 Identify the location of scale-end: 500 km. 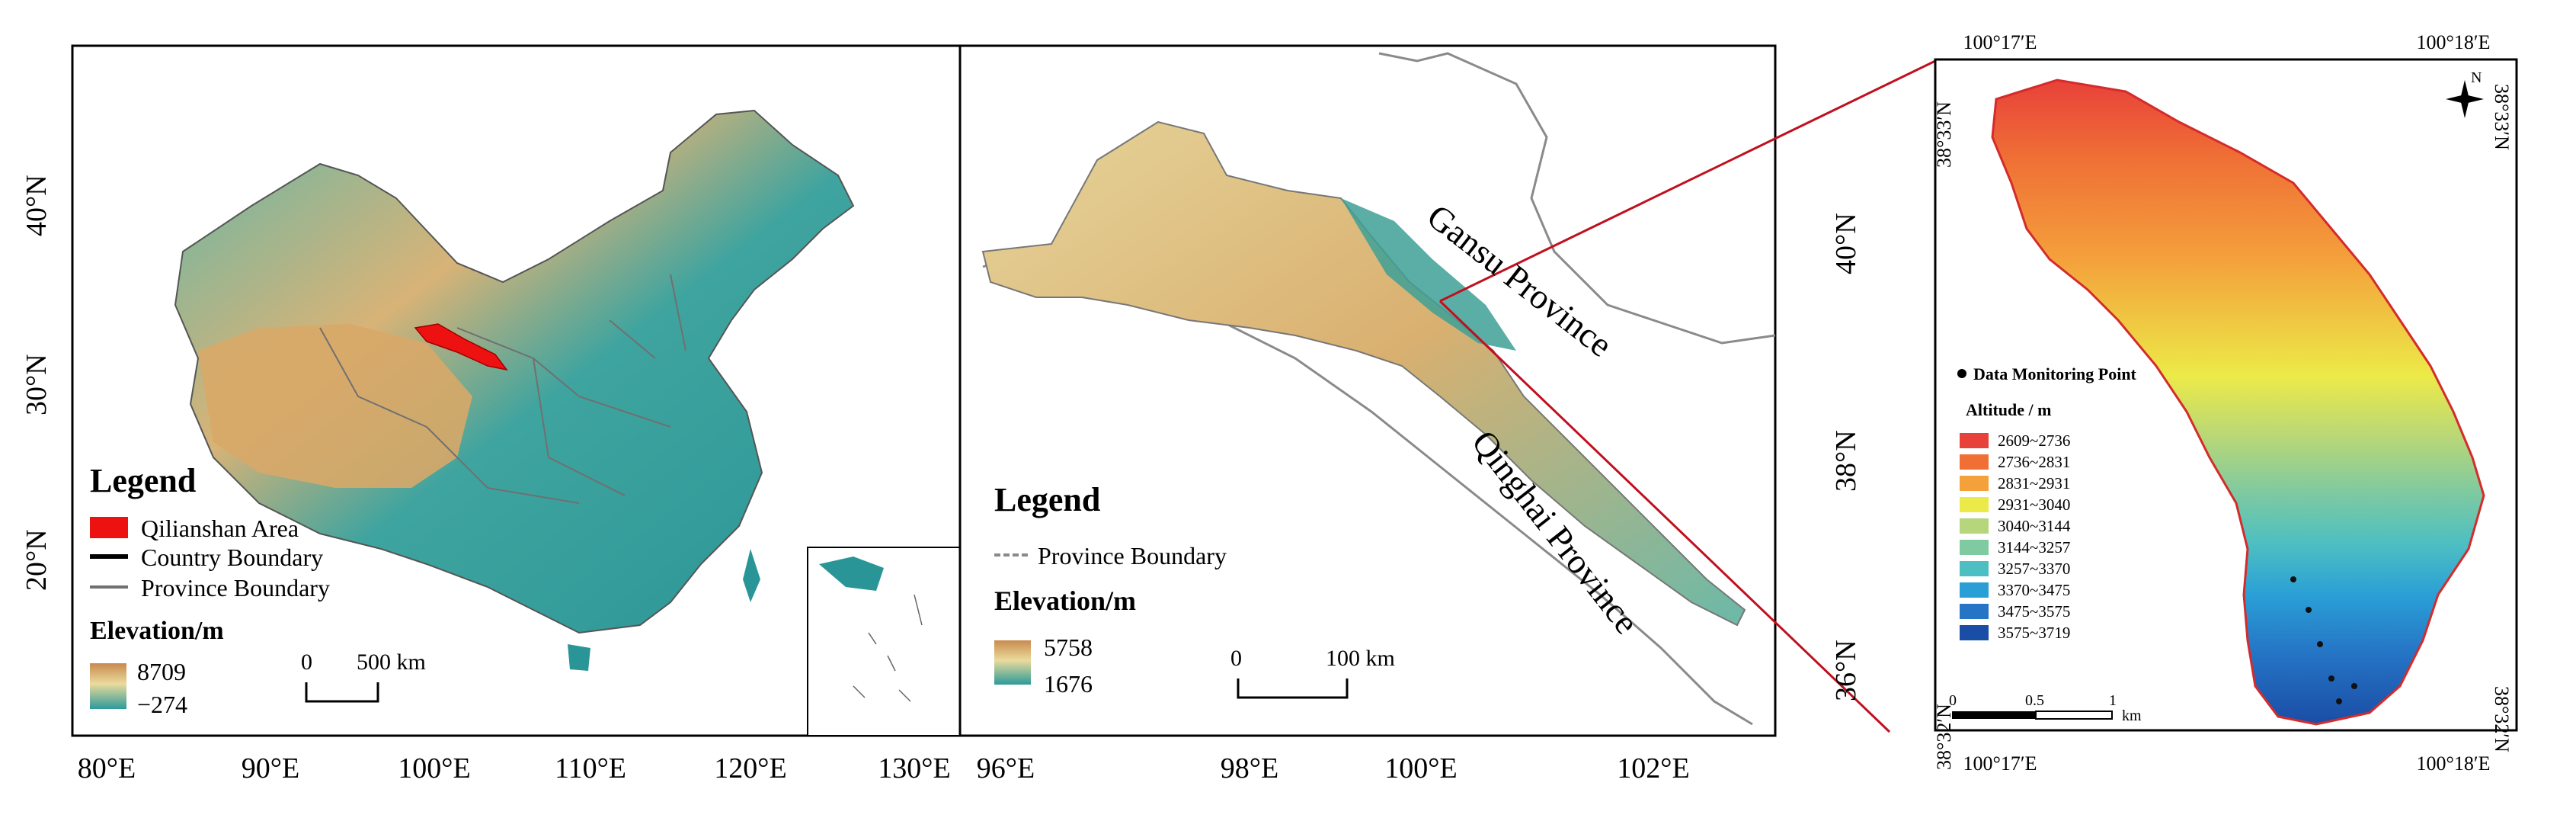
(391, 662).